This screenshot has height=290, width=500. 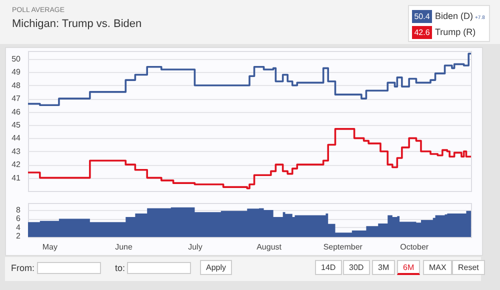 I want to click on text: 50.4, so click(x=422, y=16).